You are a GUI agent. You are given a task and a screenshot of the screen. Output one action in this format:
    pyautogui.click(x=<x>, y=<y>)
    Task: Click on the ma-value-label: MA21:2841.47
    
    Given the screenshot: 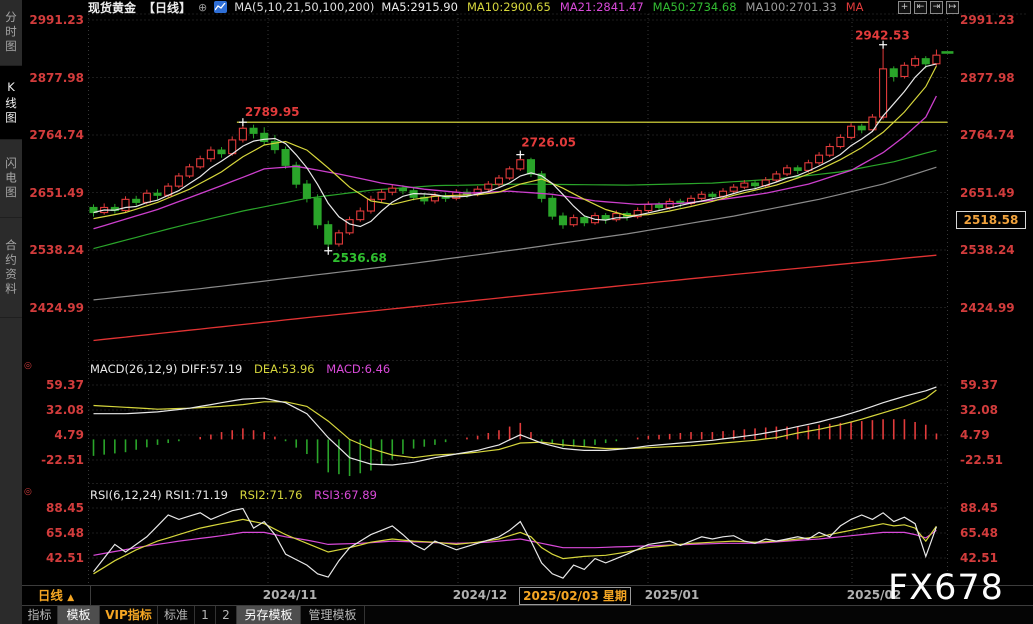 What is the action you would take?
    pyautogui.click(x=601, y=7)
    